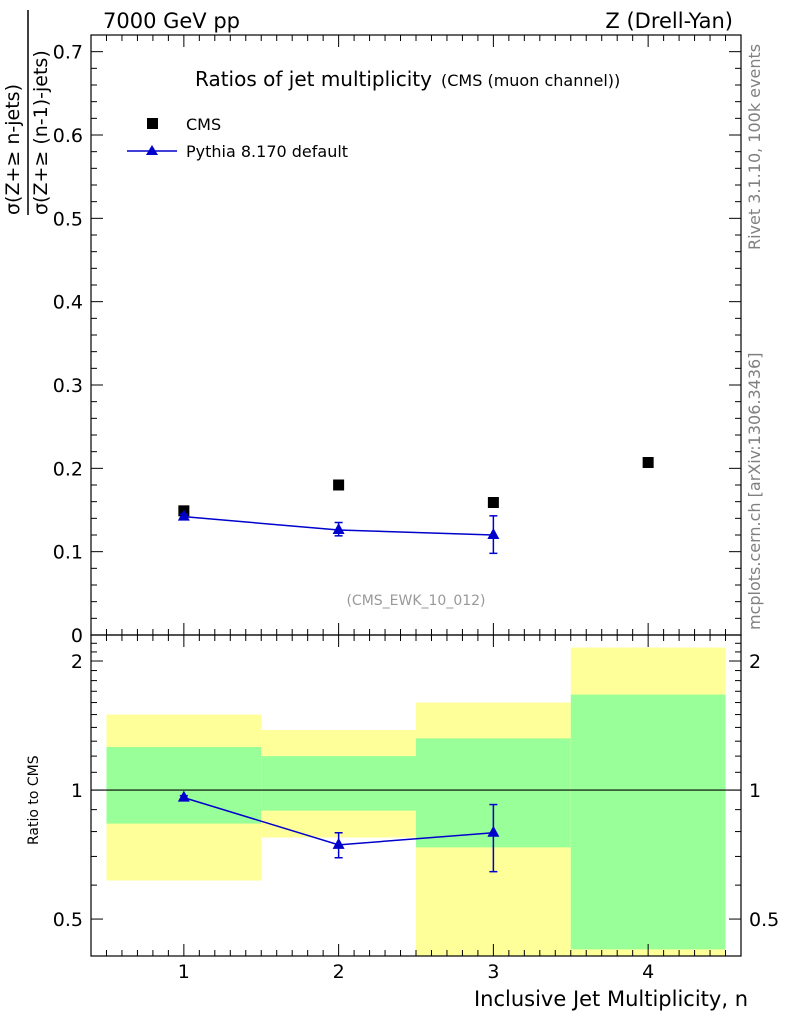  What do you see at coordinates (754, 147) in the screenshot?
I see `rivet-version-label: Rivet 3.1.10, 100k events` at bounding box center [754, 147].